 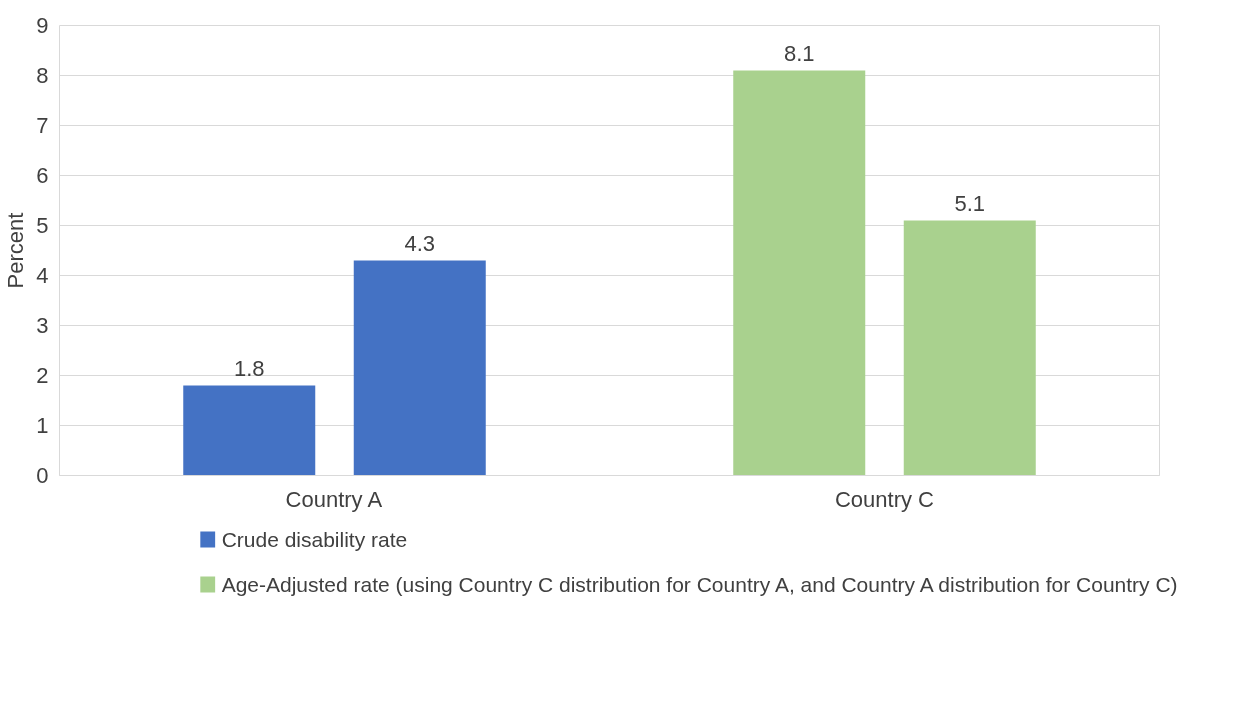 I want to click on y-tick-label: 2, so click(x=42, y=375).